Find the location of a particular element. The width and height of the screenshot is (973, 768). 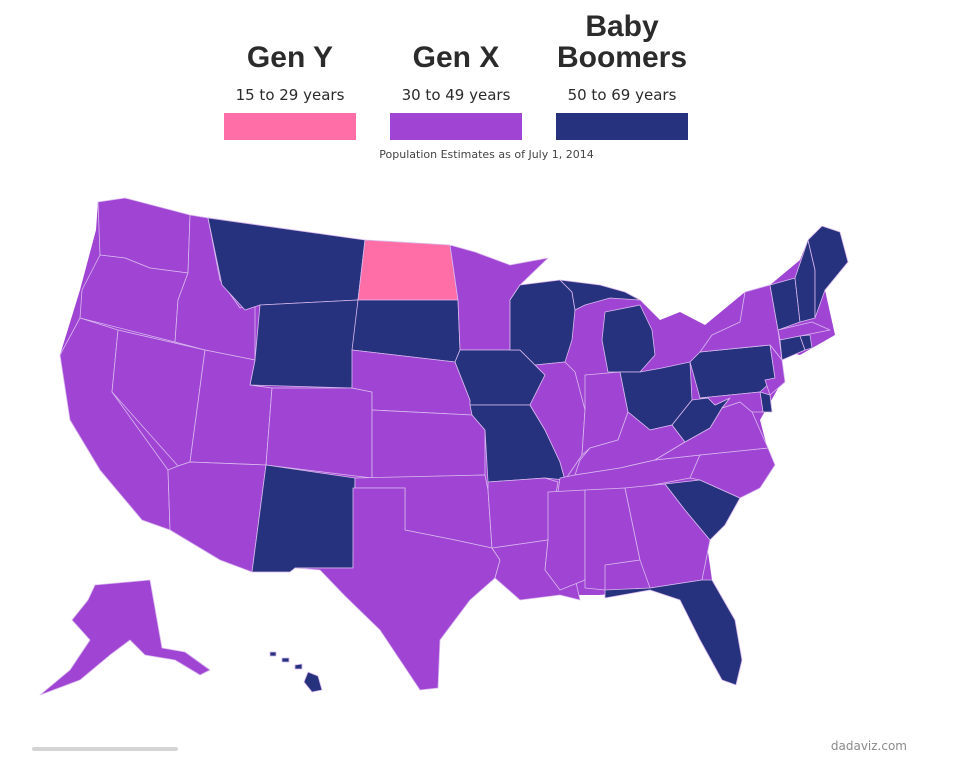

state-md is located at coordinates (731, 402).